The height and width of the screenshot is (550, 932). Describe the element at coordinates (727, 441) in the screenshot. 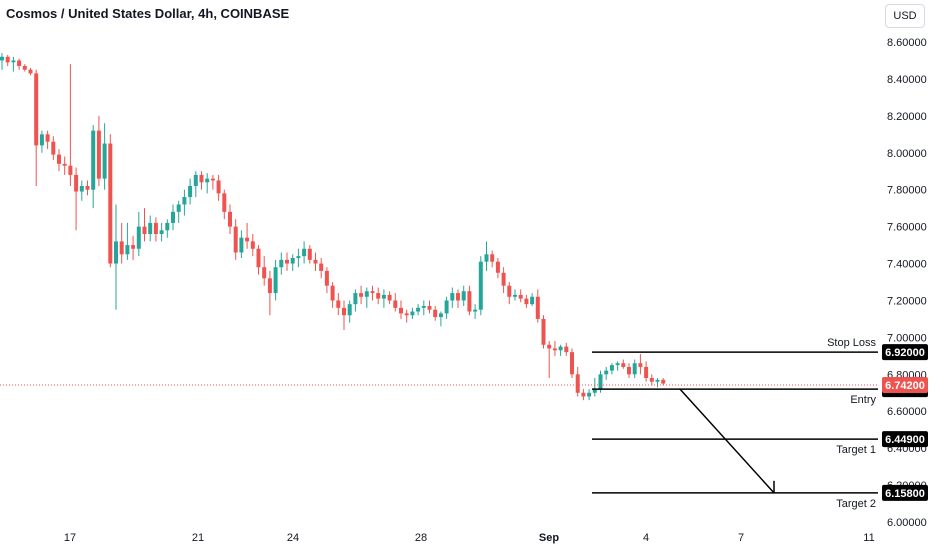

I see `projection-line` at that location.